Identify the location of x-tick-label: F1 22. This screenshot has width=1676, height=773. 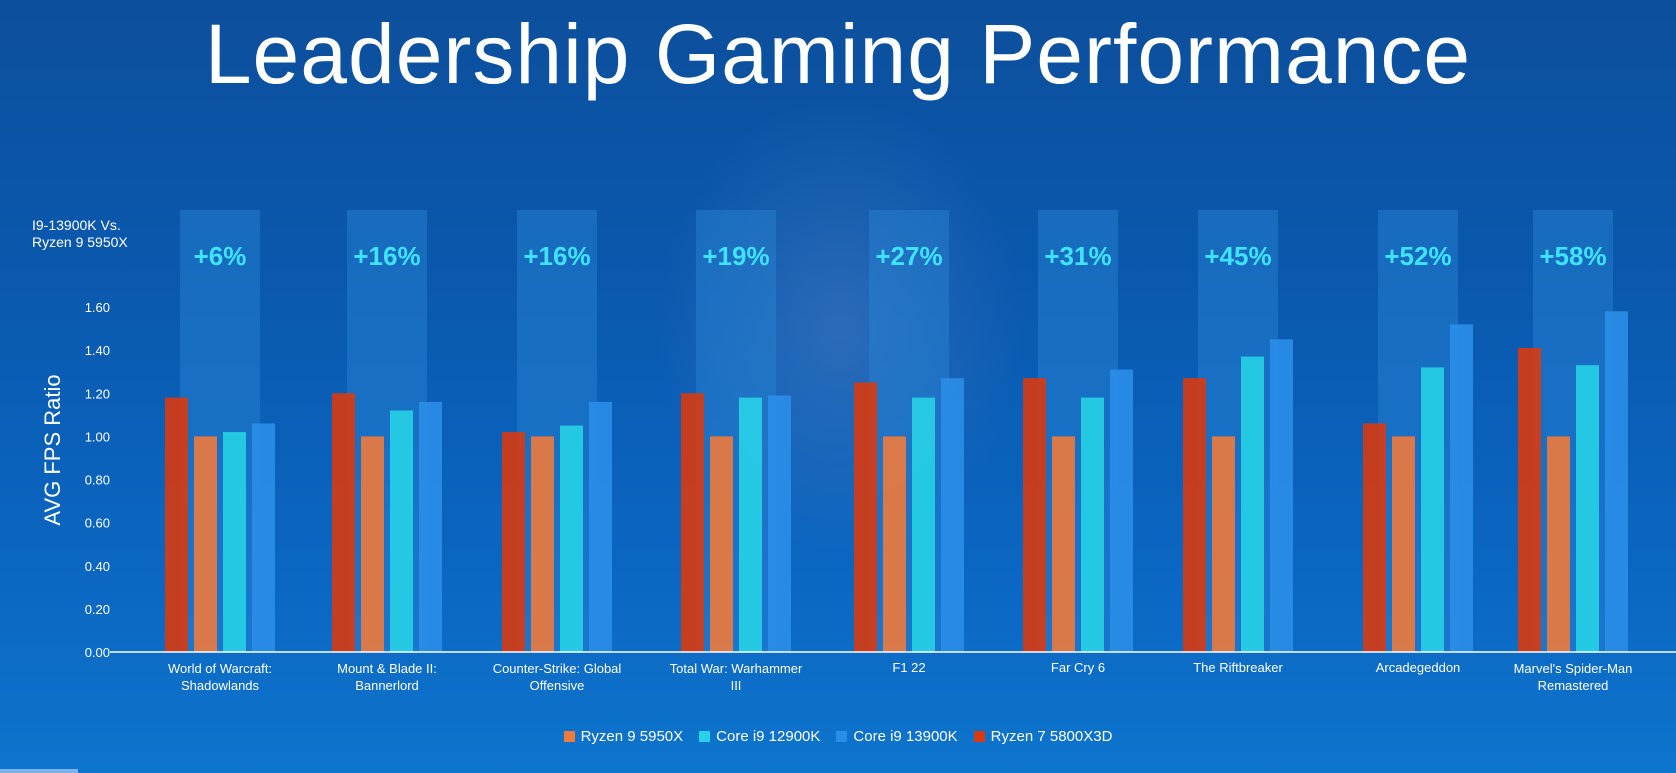
(908, 667).